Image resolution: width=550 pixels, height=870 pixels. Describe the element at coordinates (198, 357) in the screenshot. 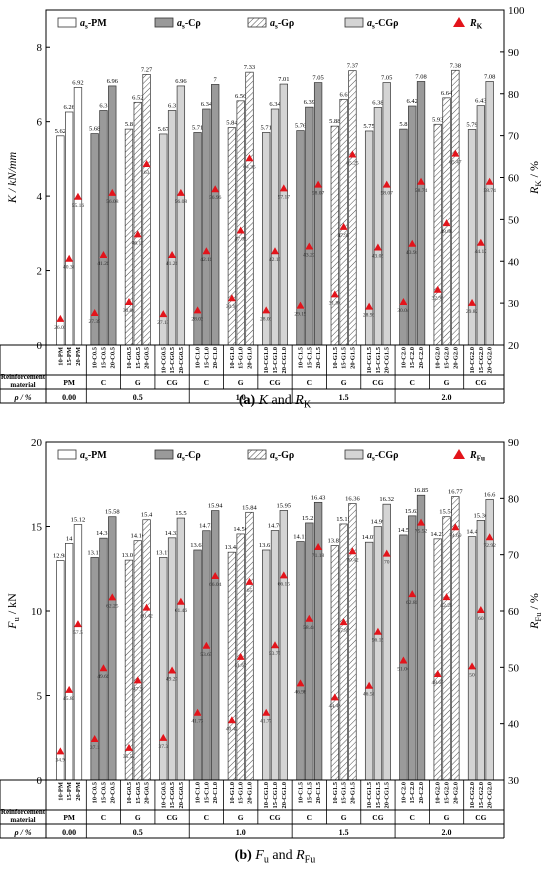

I see `sample-label: 10-C1.0` at that location.